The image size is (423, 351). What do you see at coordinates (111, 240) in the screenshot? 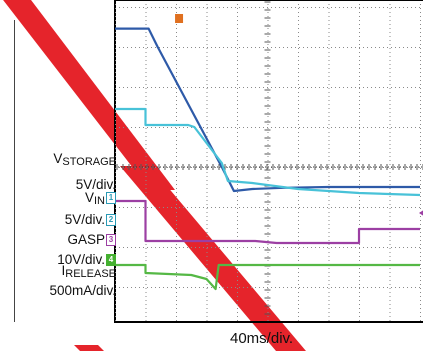
I see `channel-3-badge: 3` at bounding box center [111, 240].